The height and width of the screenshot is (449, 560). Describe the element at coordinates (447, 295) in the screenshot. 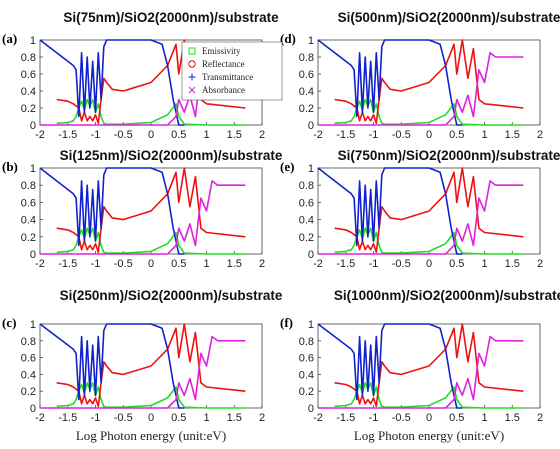

I see `panel-title: Si(1000nm)/SiO2(2000nm)/substrate` at that location.